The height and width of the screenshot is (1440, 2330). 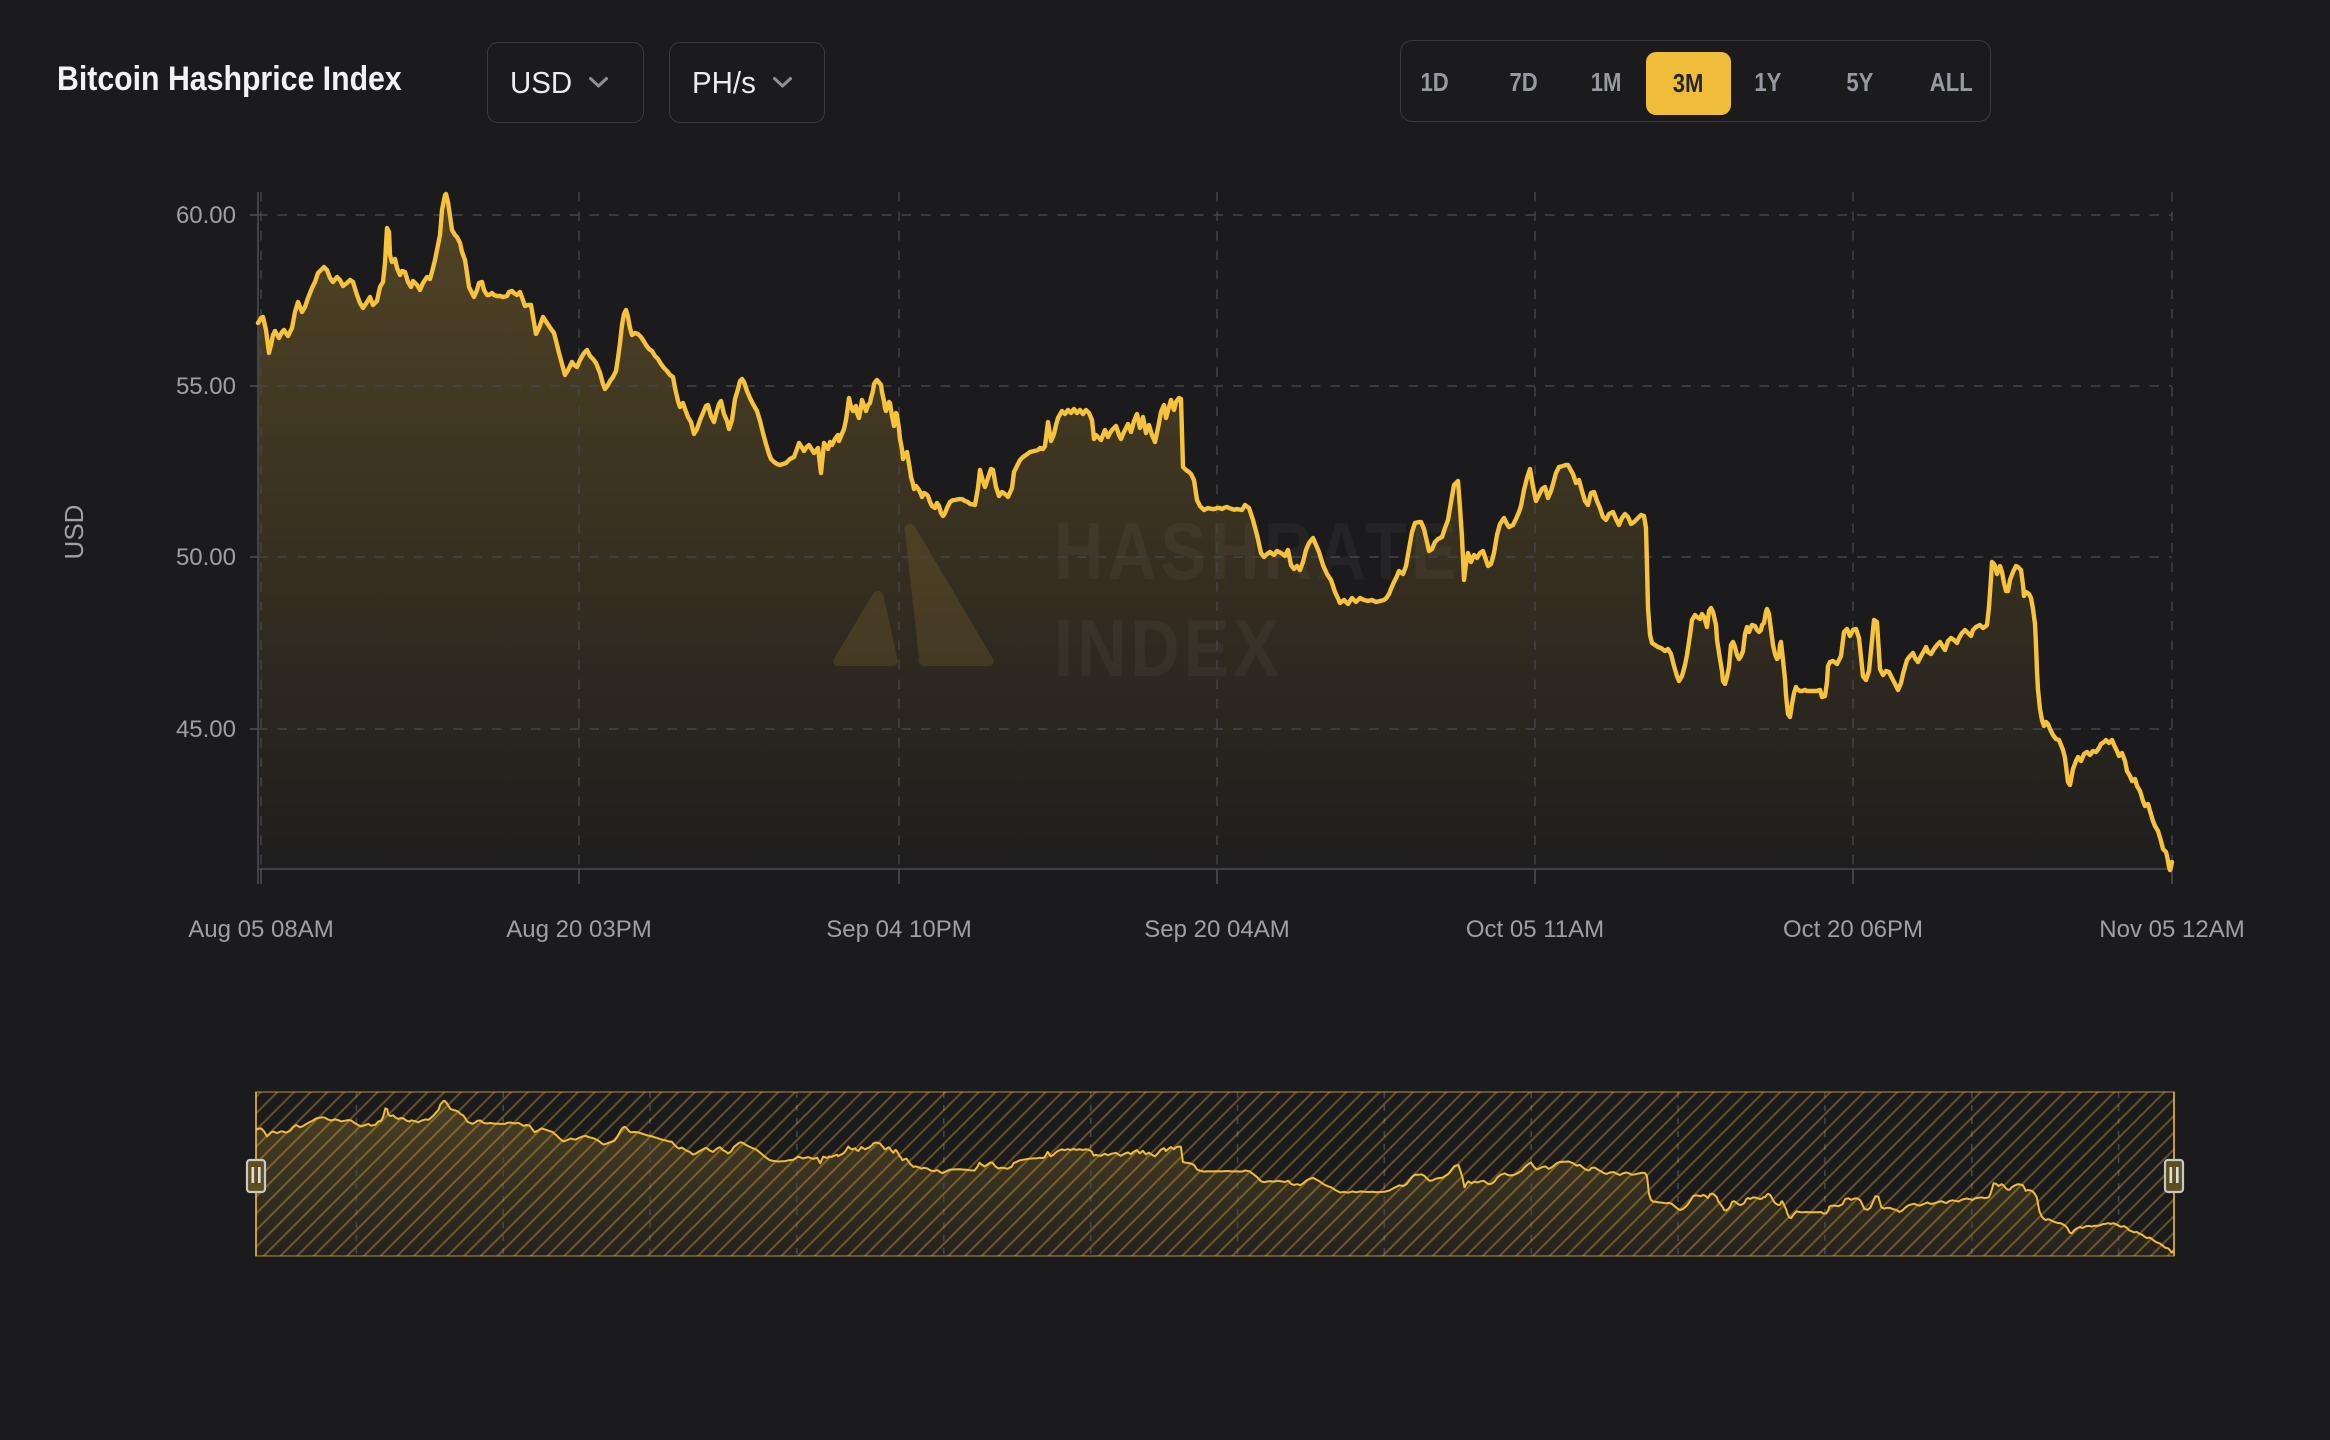 I want to click on svg-text: Aug 05 08AM, so click(x=260, y=929).